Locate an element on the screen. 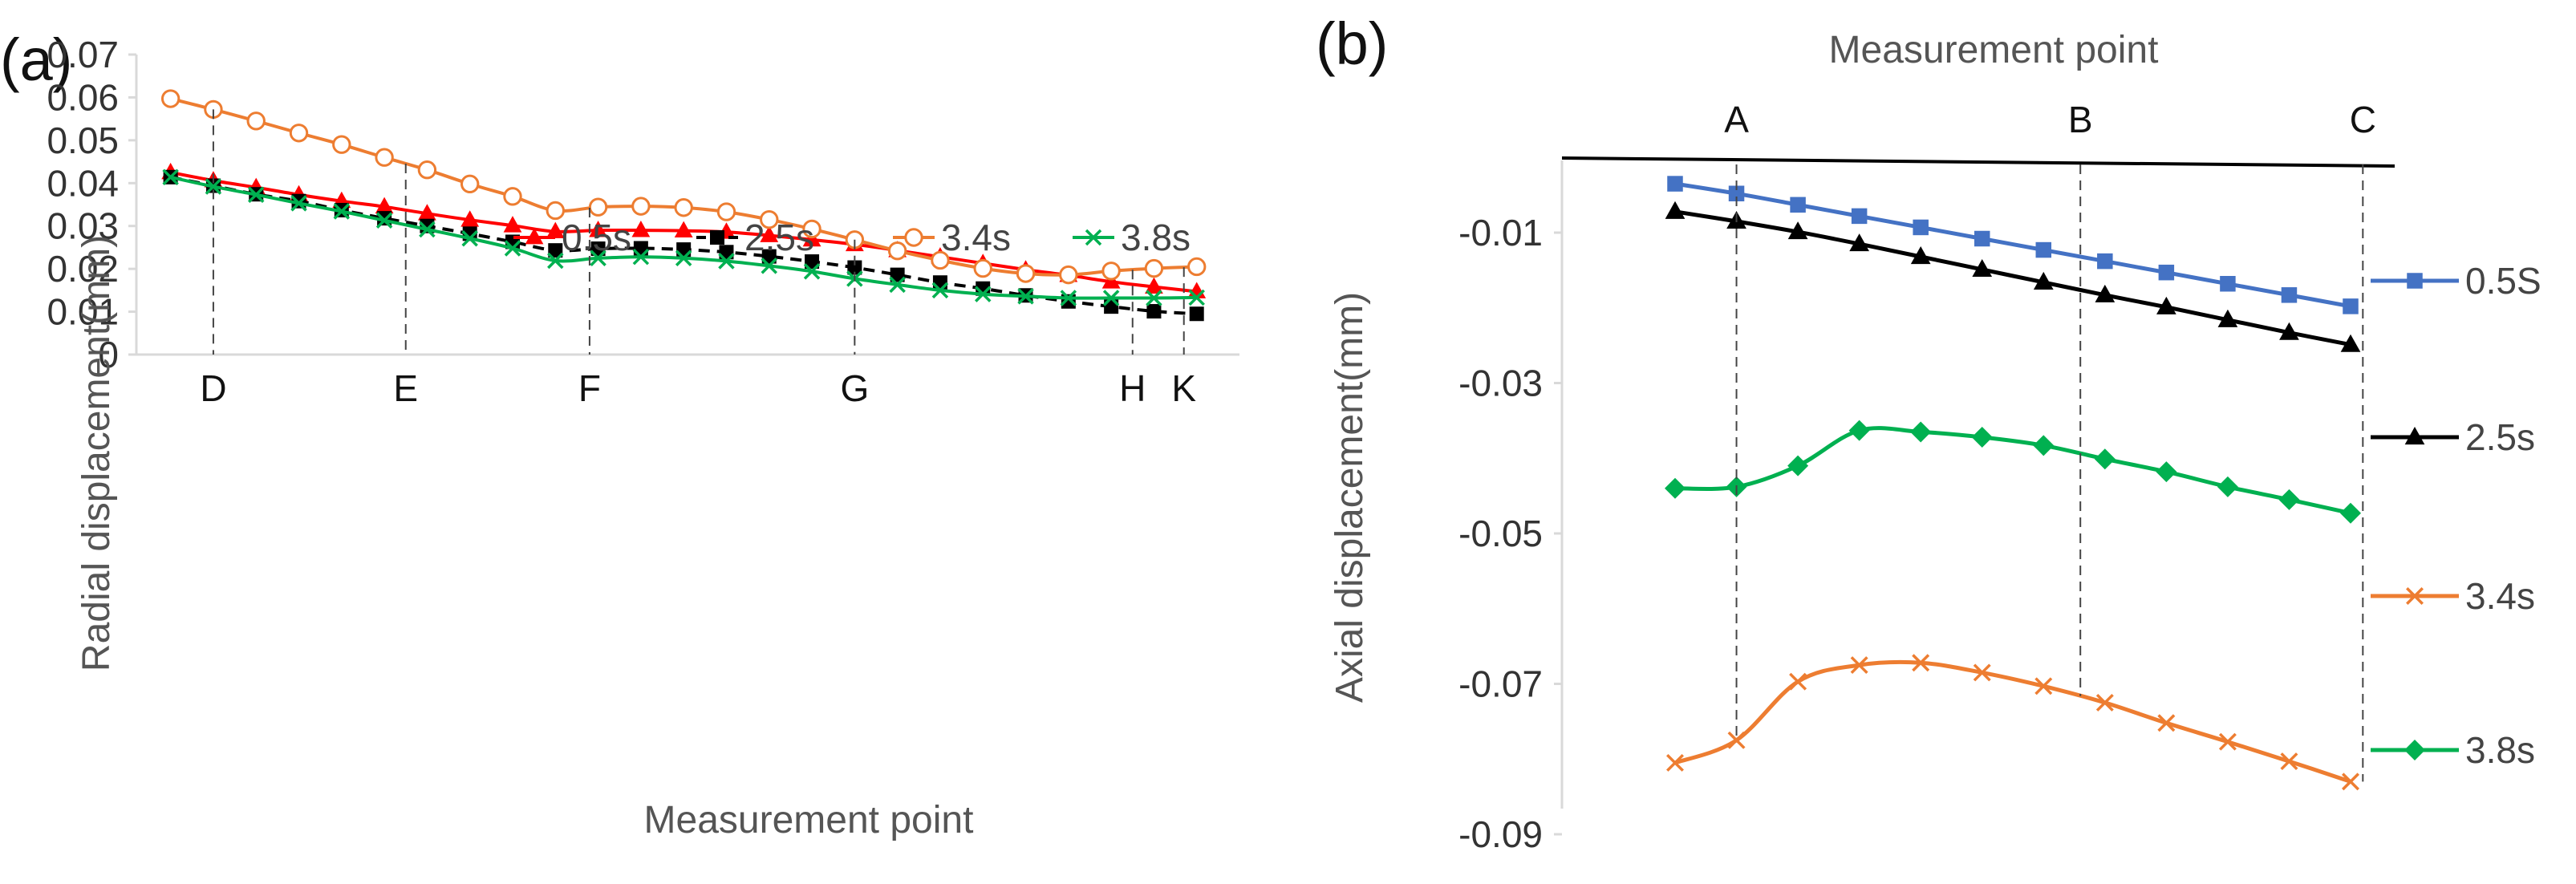  chart-a-y-tick-label: 0.01 is located at coordinates (83, 312).